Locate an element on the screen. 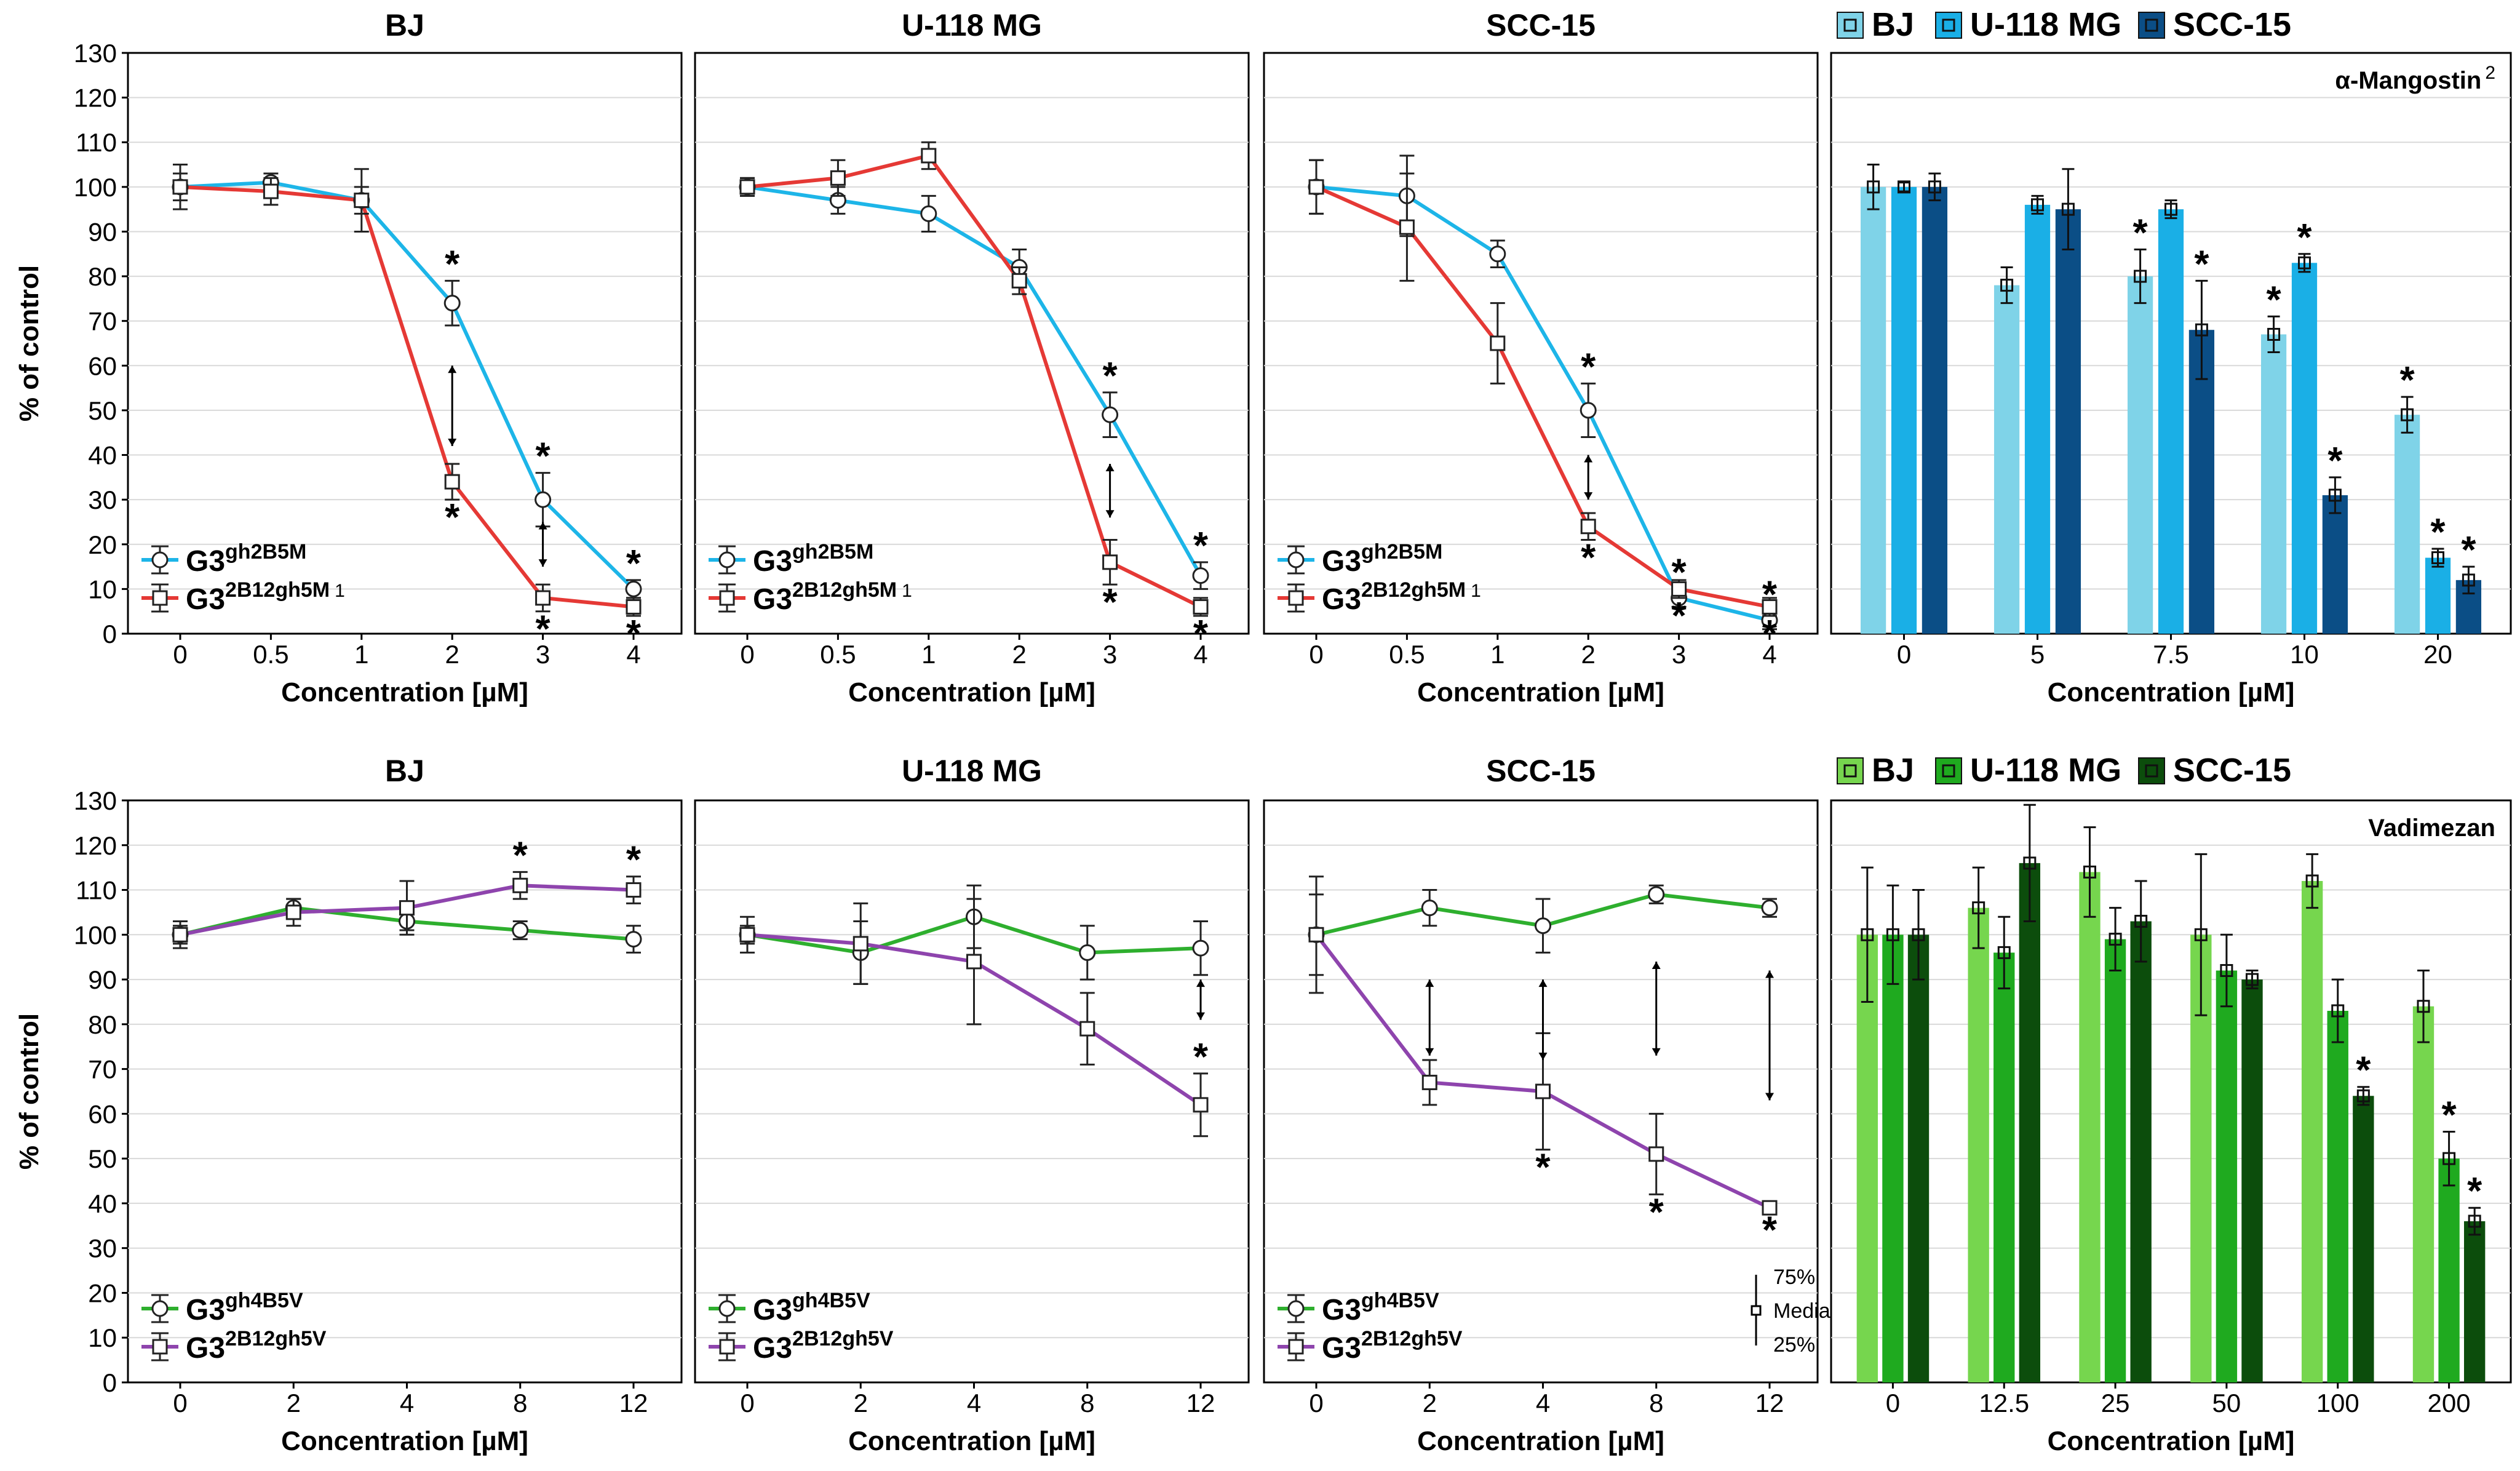 The image size is (2520, 1471). x-tick-label: 5 is located at coordinates (2038, 655).